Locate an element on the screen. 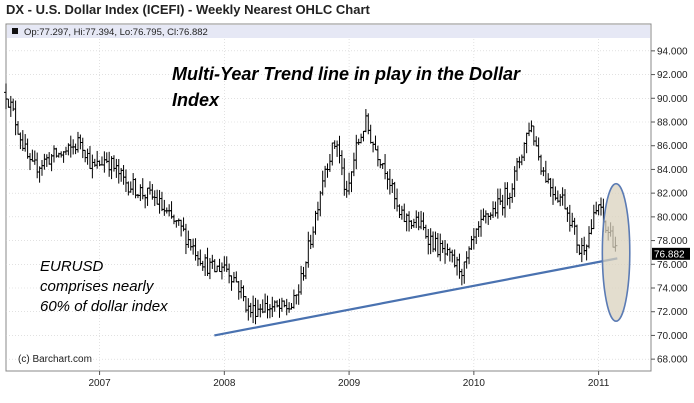  last-value-box is located at coordinates (671, 253).